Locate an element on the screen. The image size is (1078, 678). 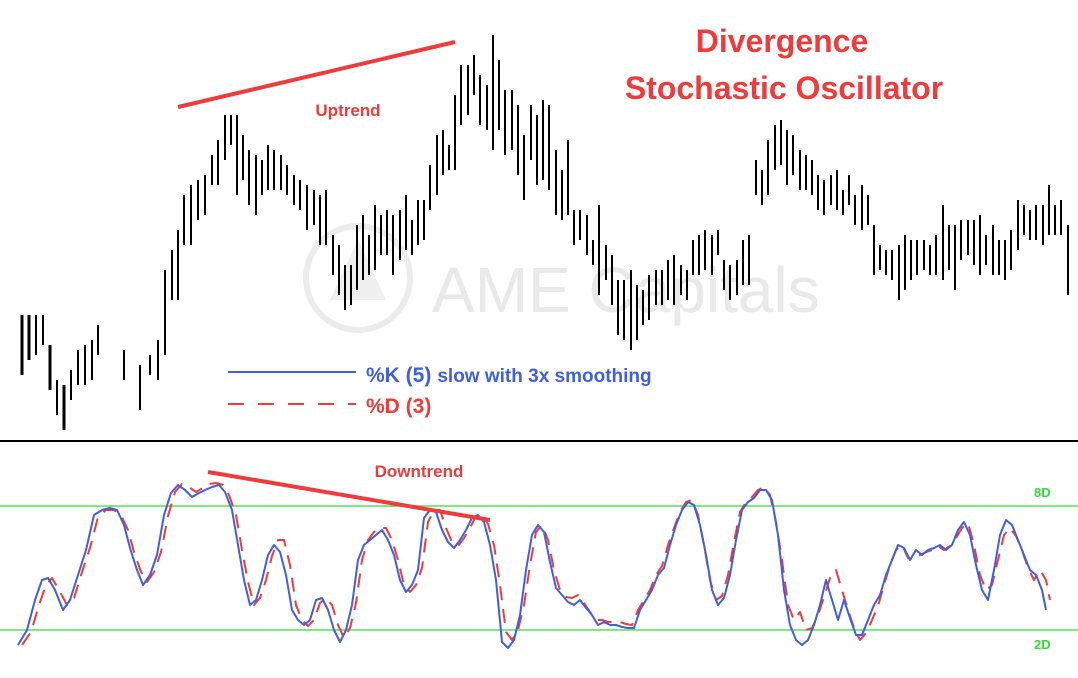
watermark-text: AME Capitals is located at coordinates (626, 290).